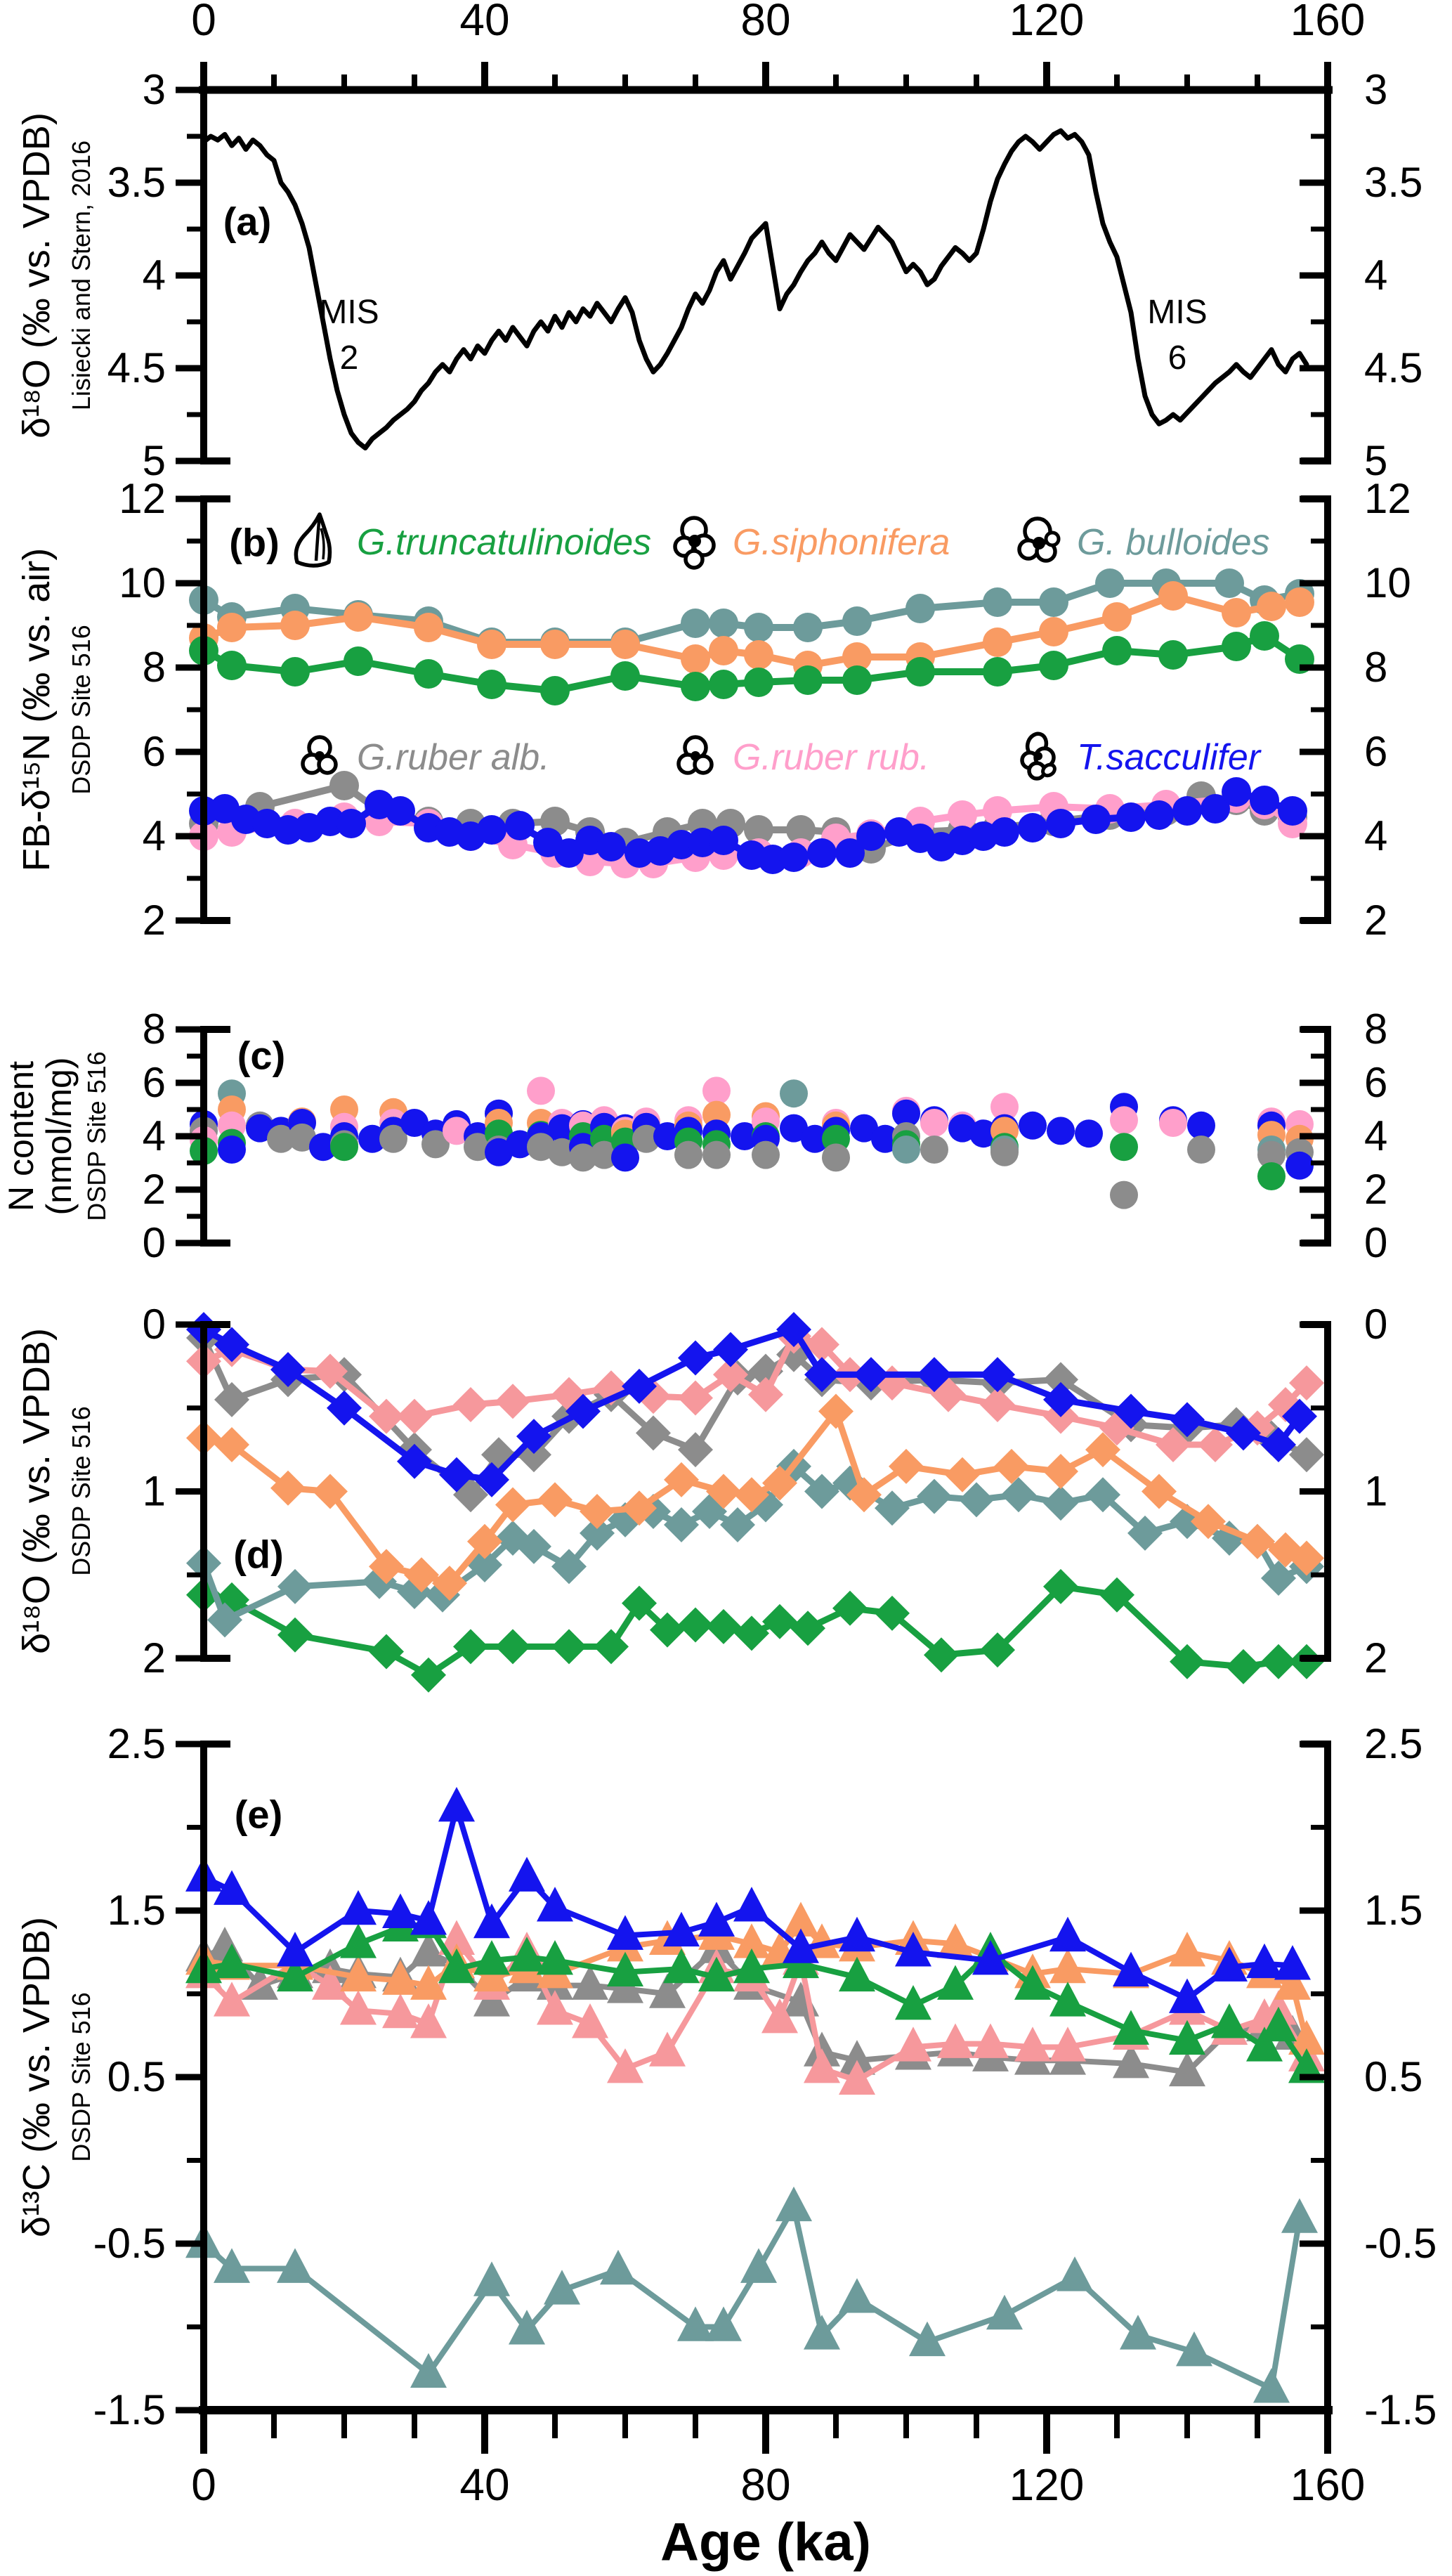  Describe the element at coordinates (1040, 542) in the screenshot. I see `foram-icon-g-bulloides` at that location.